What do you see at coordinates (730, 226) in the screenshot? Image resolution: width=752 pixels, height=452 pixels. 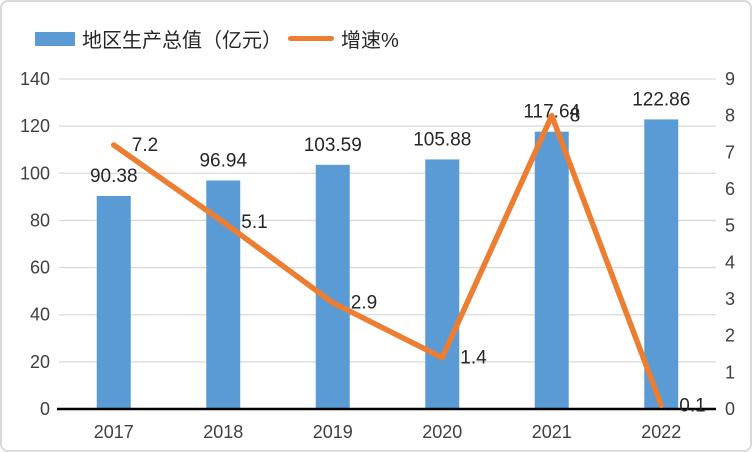 I see `right-axis-tick: 5` at bounding box center [730, 226].